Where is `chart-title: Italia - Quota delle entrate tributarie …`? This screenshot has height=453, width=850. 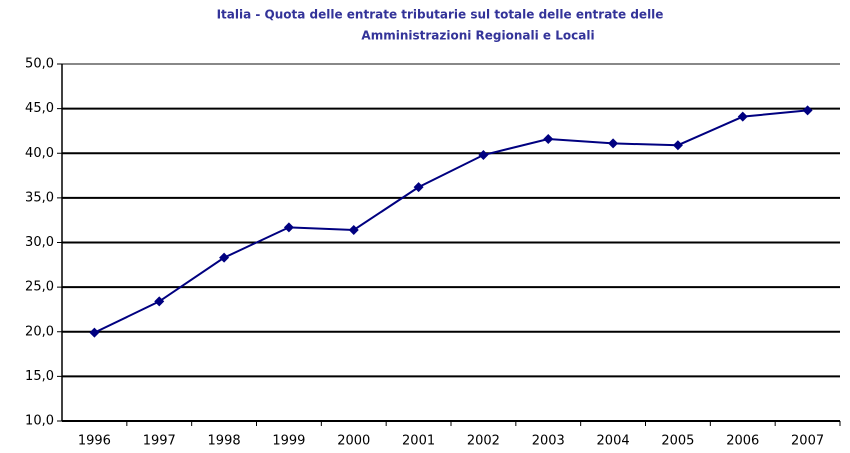
chart-title: Italia - Quota delle entrate tributarie … is located at coordinates (440, 15).